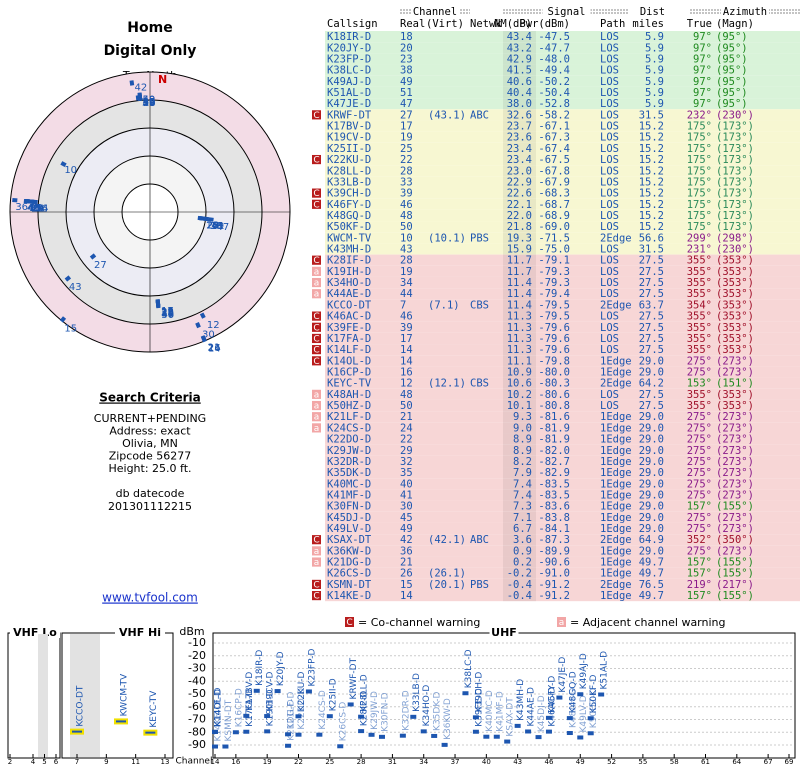  I want to click on column-header: miles, so click(648, 24).